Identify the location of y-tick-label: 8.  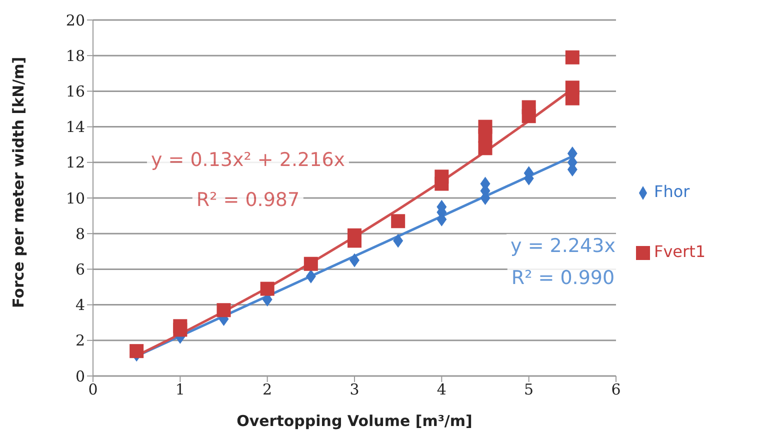
(80, 233).